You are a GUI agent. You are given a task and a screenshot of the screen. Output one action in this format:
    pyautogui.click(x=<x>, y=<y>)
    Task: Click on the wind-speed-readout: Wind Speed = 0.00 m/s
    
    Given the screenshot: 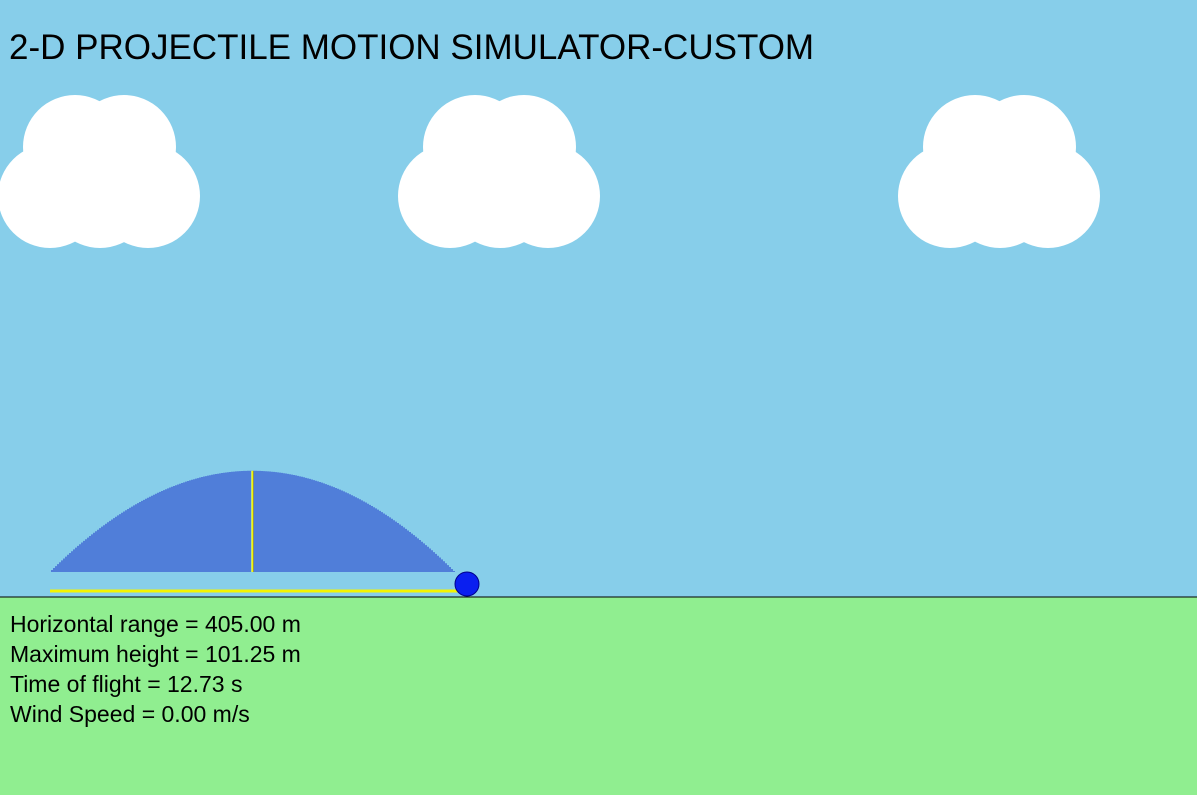 What is the action you would take?
    pyautogui.click(x=130, y=714)
    